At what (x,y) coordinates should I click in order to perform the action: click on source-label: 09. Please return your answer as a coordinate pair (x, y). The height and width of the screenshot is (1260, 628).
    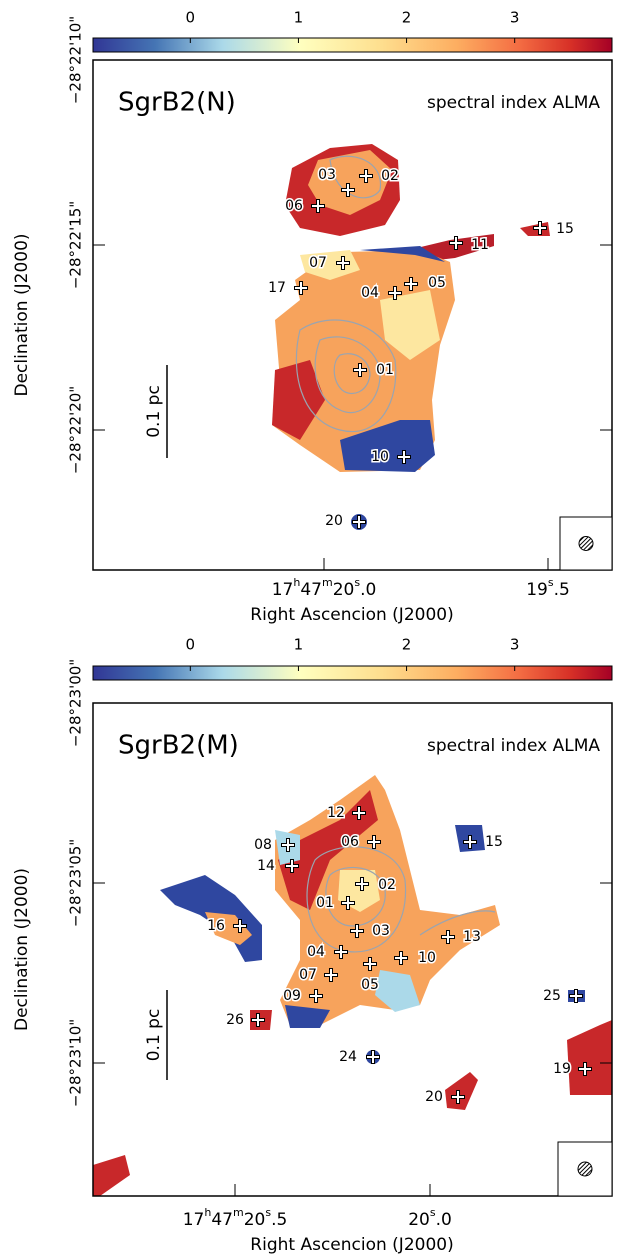
    Looking at the image, I should click on (292, 996).